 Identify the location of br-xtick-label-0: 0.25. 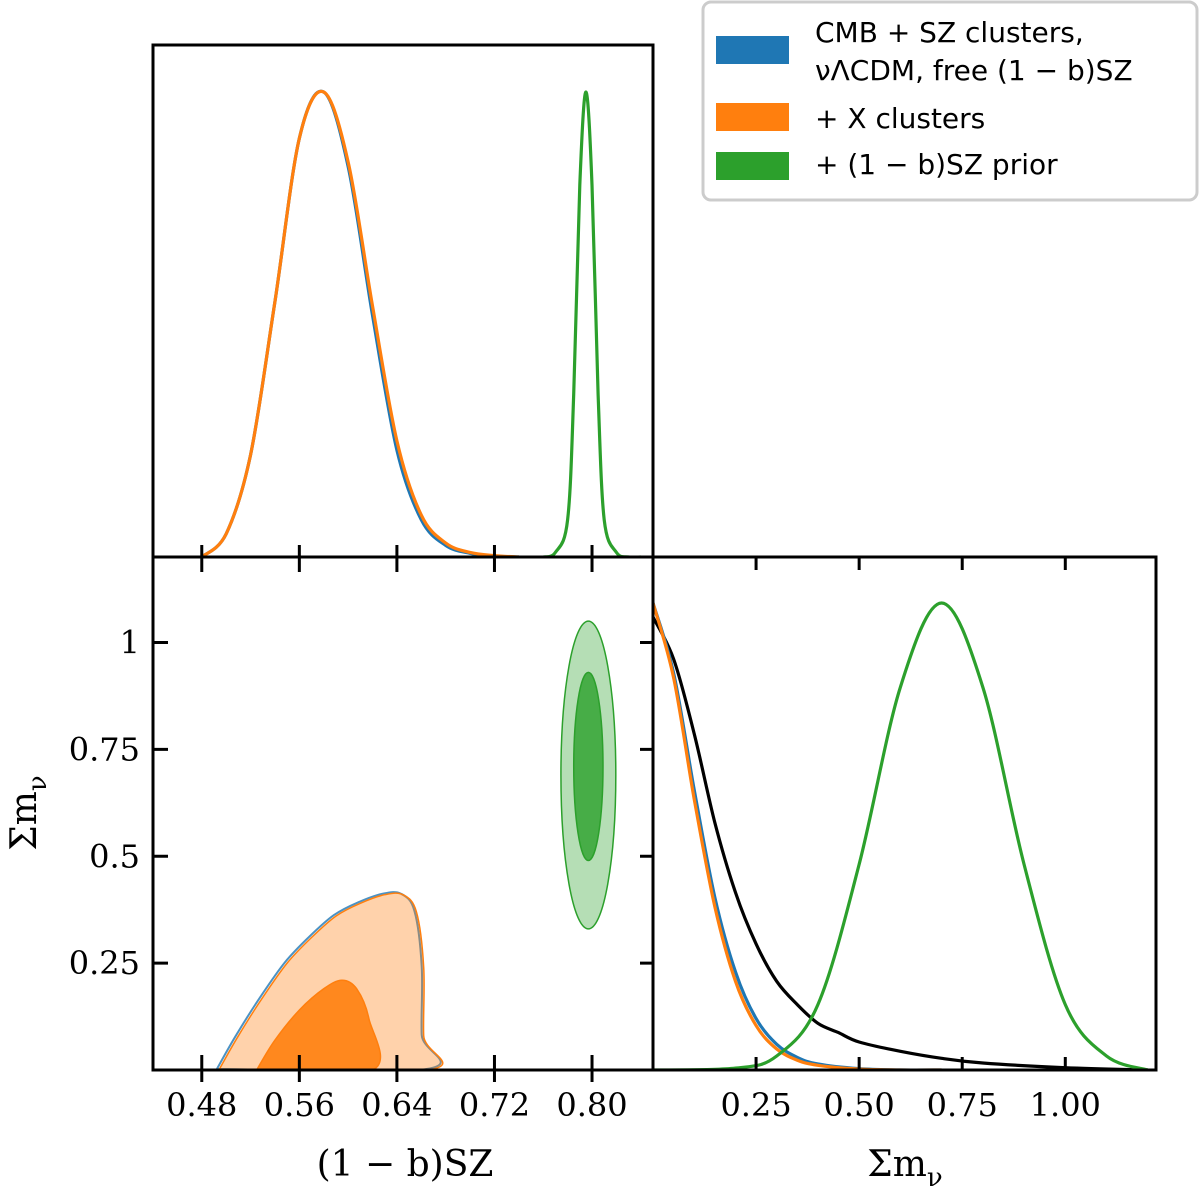
(755, 1105).